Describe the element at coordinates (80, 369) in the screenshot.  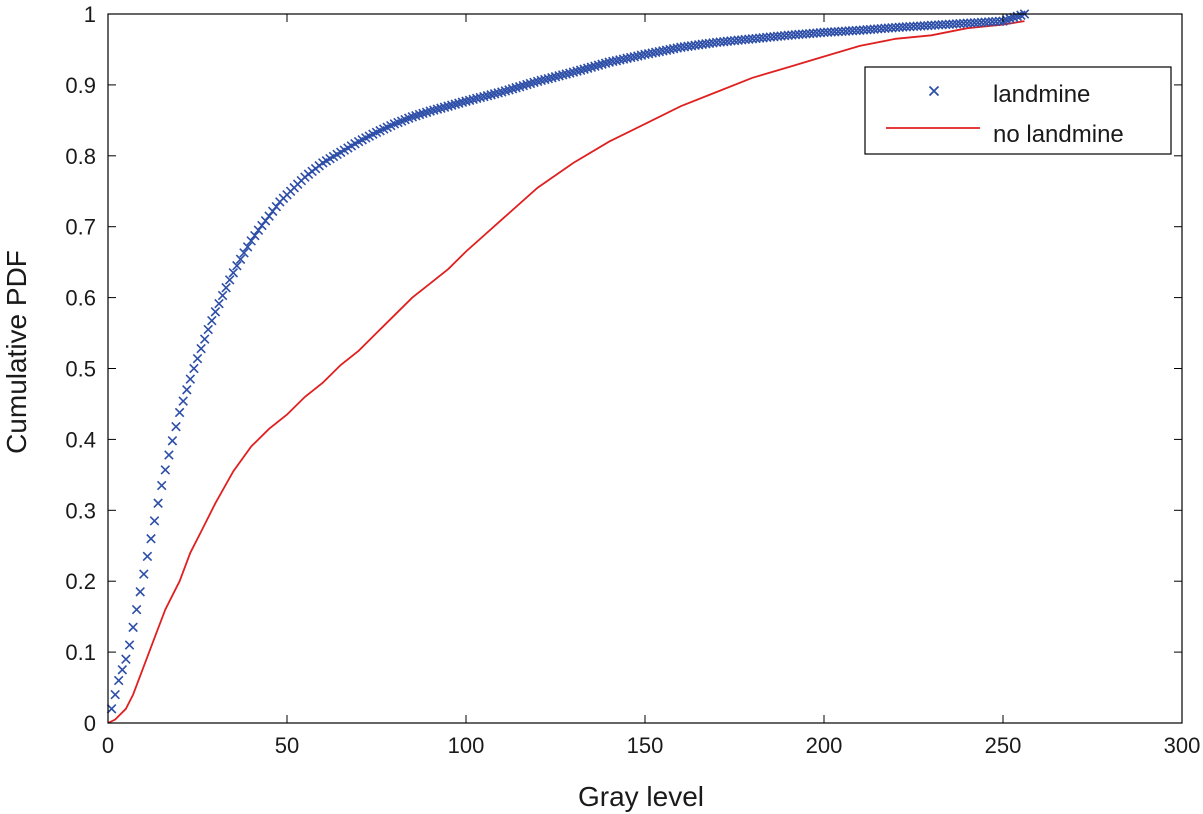
I see `y-tick-label: 0.5` at that location.